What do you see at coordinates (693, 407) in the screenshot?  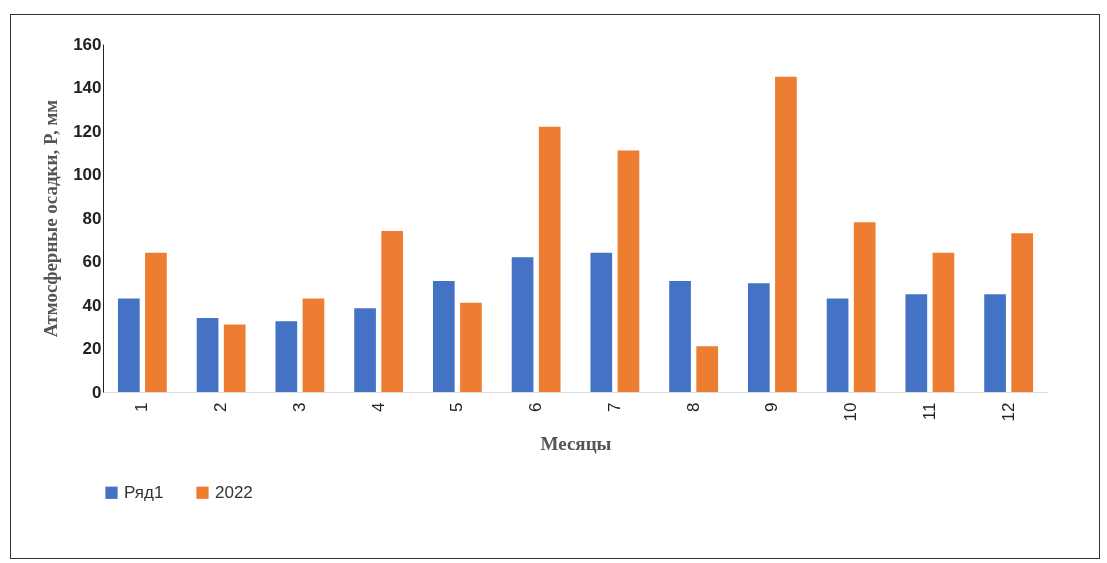 I see `x-tick-label: 8` at bounding box center [693, 407].